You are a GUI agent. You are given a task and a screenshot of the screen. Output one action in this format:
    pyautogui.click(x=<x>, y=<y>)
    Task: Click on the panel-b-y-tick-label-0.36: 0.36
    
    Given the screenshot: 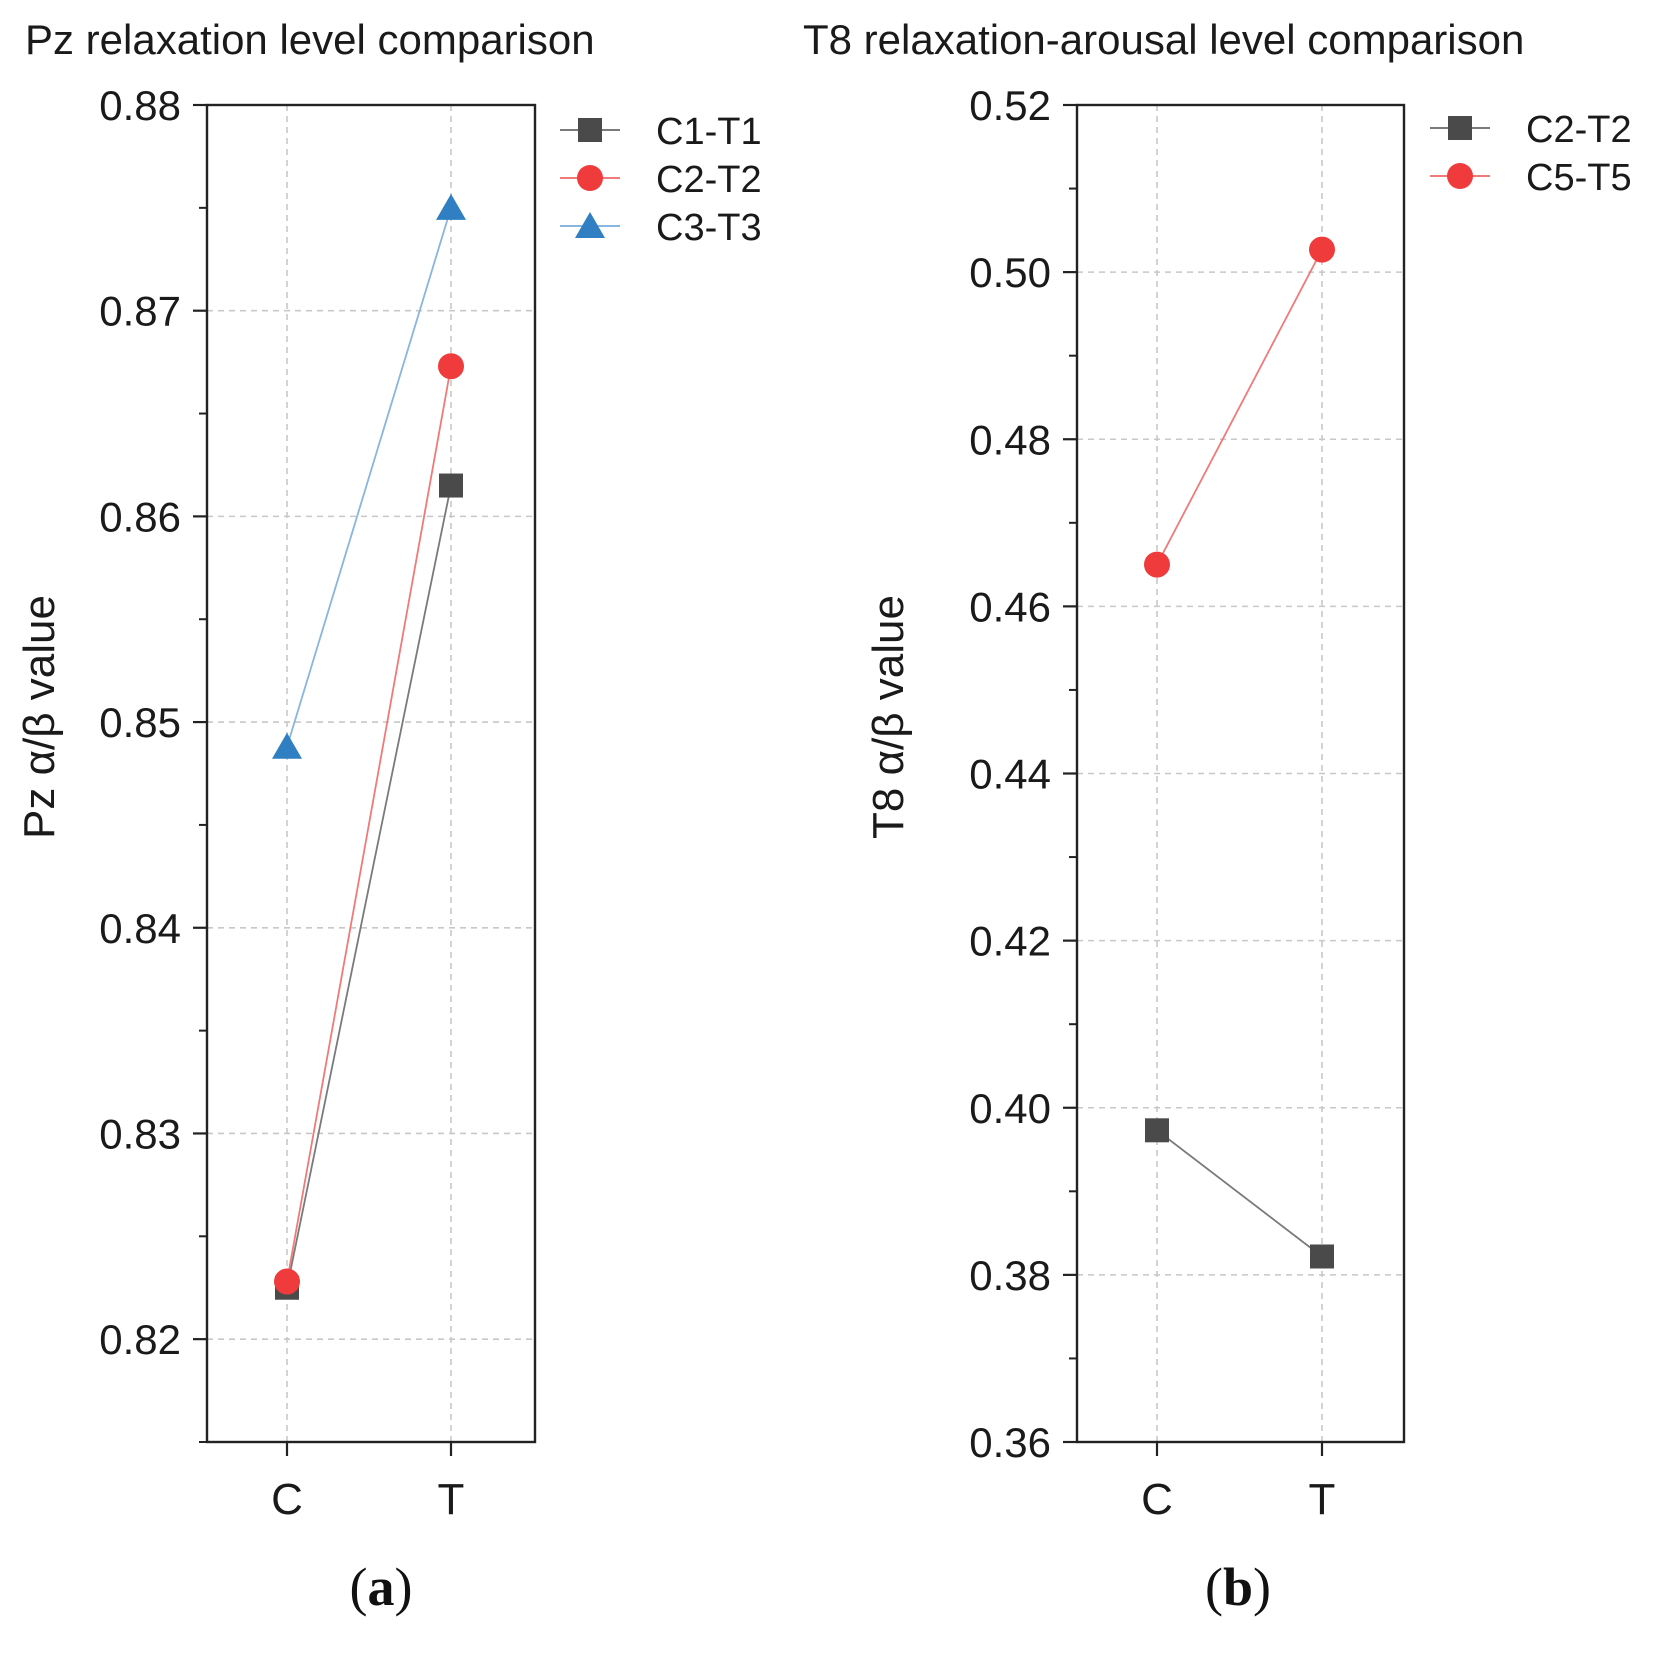 What is the action you would take?
    pyautogui.click(x=1010, y=1442)
    